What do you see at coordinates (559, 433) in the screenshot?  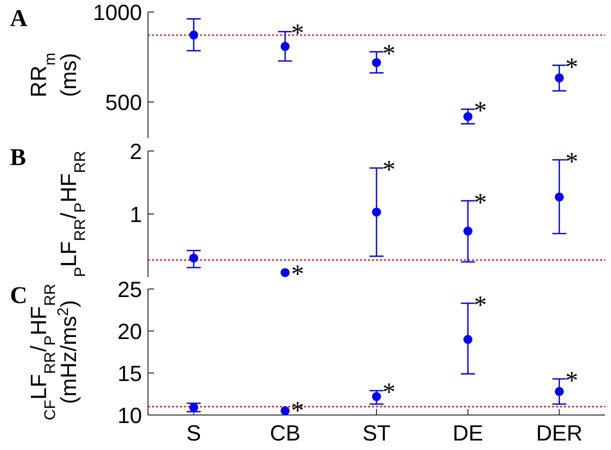 I see `x-tick-label: DER` at bounding box center [559, 433].